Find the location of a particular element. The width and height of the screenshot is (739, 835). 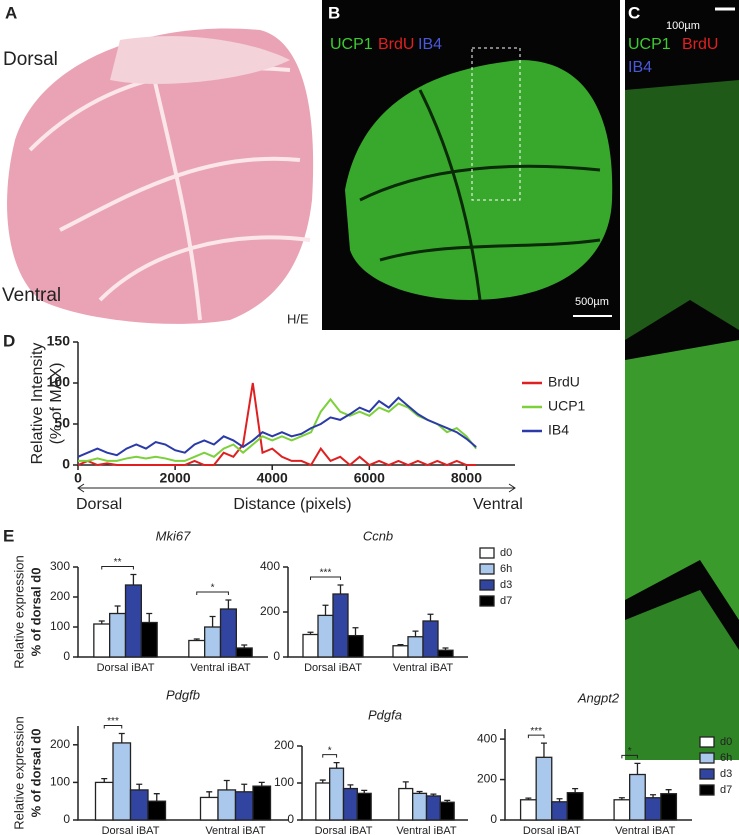

chart-title: Pdgfa is located at coordinates (385, 714).